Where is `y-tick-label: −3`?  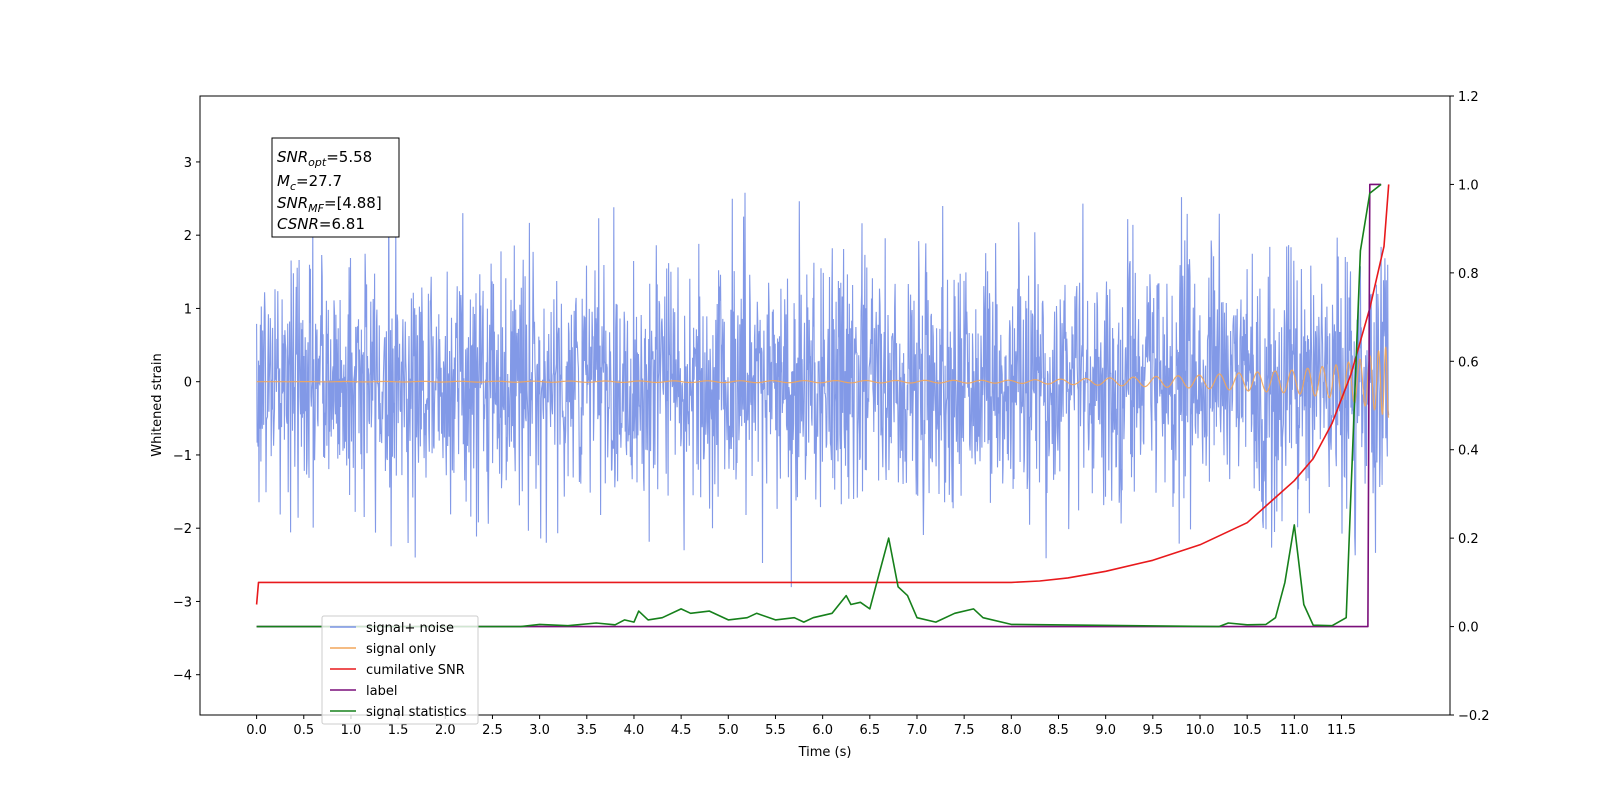 y-tick-label: −3 is located at coordinates (182, 602).